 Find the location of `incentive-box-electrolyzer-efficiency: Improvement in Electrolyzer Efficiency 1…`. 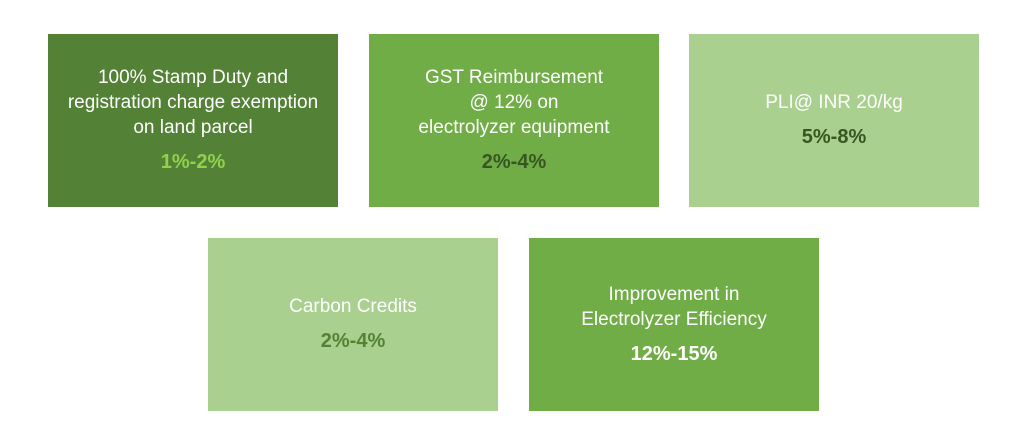

incentive-box-electrolyzer-efficiency: Improvement in Electrolyzer Efficiency 1… is located at coordinates (674, 324).